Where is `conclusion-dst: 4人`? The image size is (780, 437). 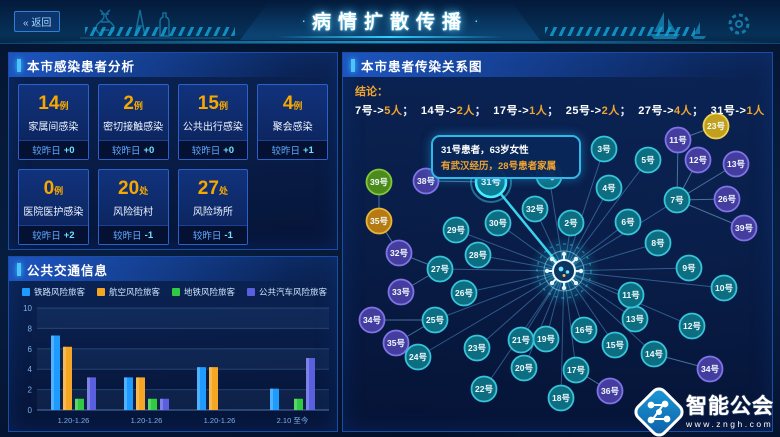
conclusion-dst: 4人 is located at coordinates (683, 111).